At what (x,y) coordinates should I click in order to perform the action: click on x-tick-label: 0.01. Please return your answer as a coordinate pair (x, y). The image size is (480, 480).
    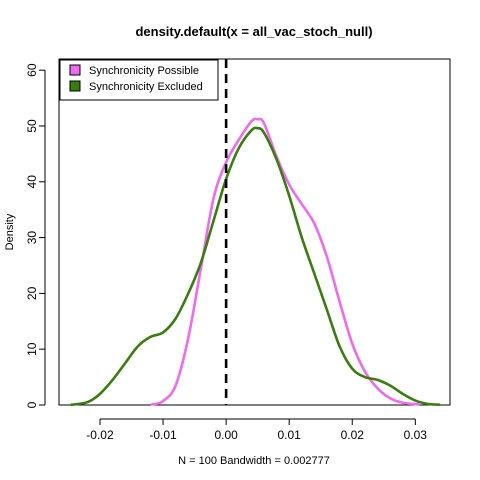
    Looking at the image, I should click on (290, 435).